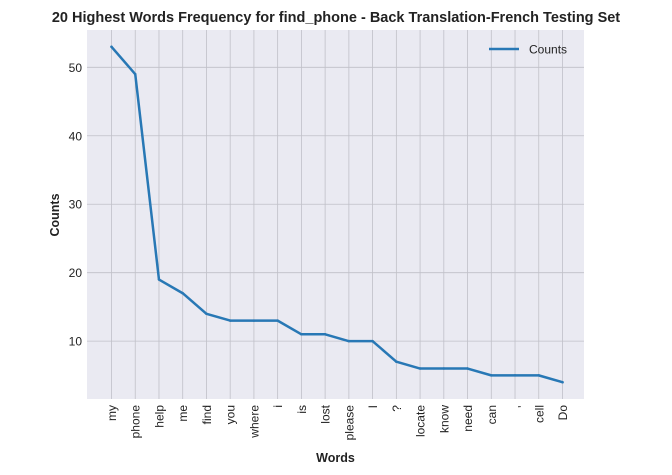 The height and width of the screenshot is (475, 672). I want to click on legend-label: Counts, so click(548, 50).